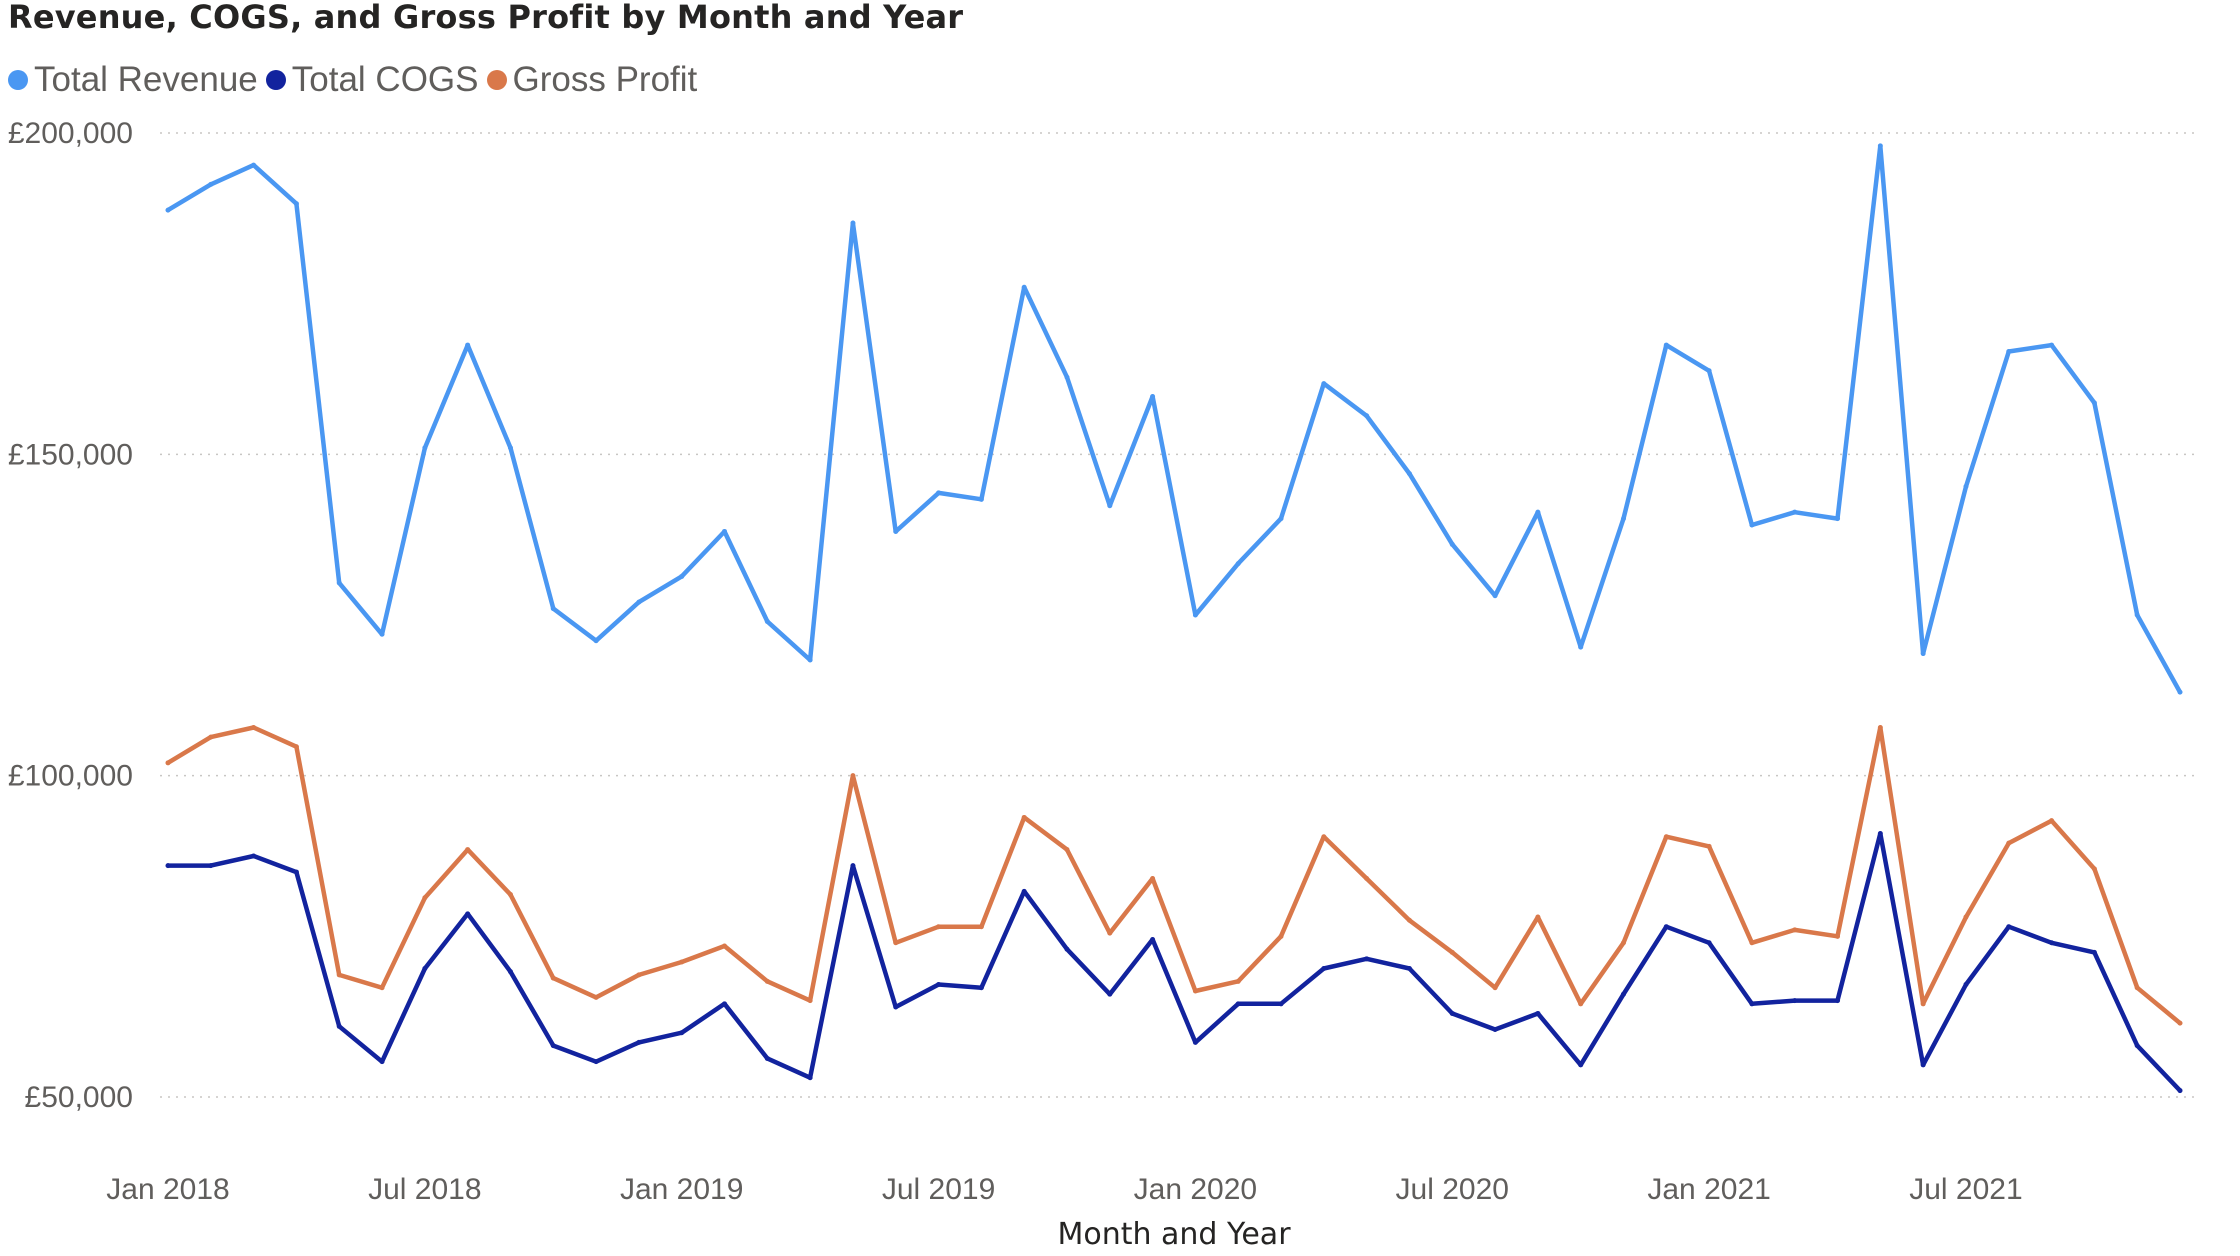 The image size is (2240, 1256). Describe the element at coordinates (372, 80) in the screenshot. I see `legend-item-total-cogs: Total COGS` at that location.